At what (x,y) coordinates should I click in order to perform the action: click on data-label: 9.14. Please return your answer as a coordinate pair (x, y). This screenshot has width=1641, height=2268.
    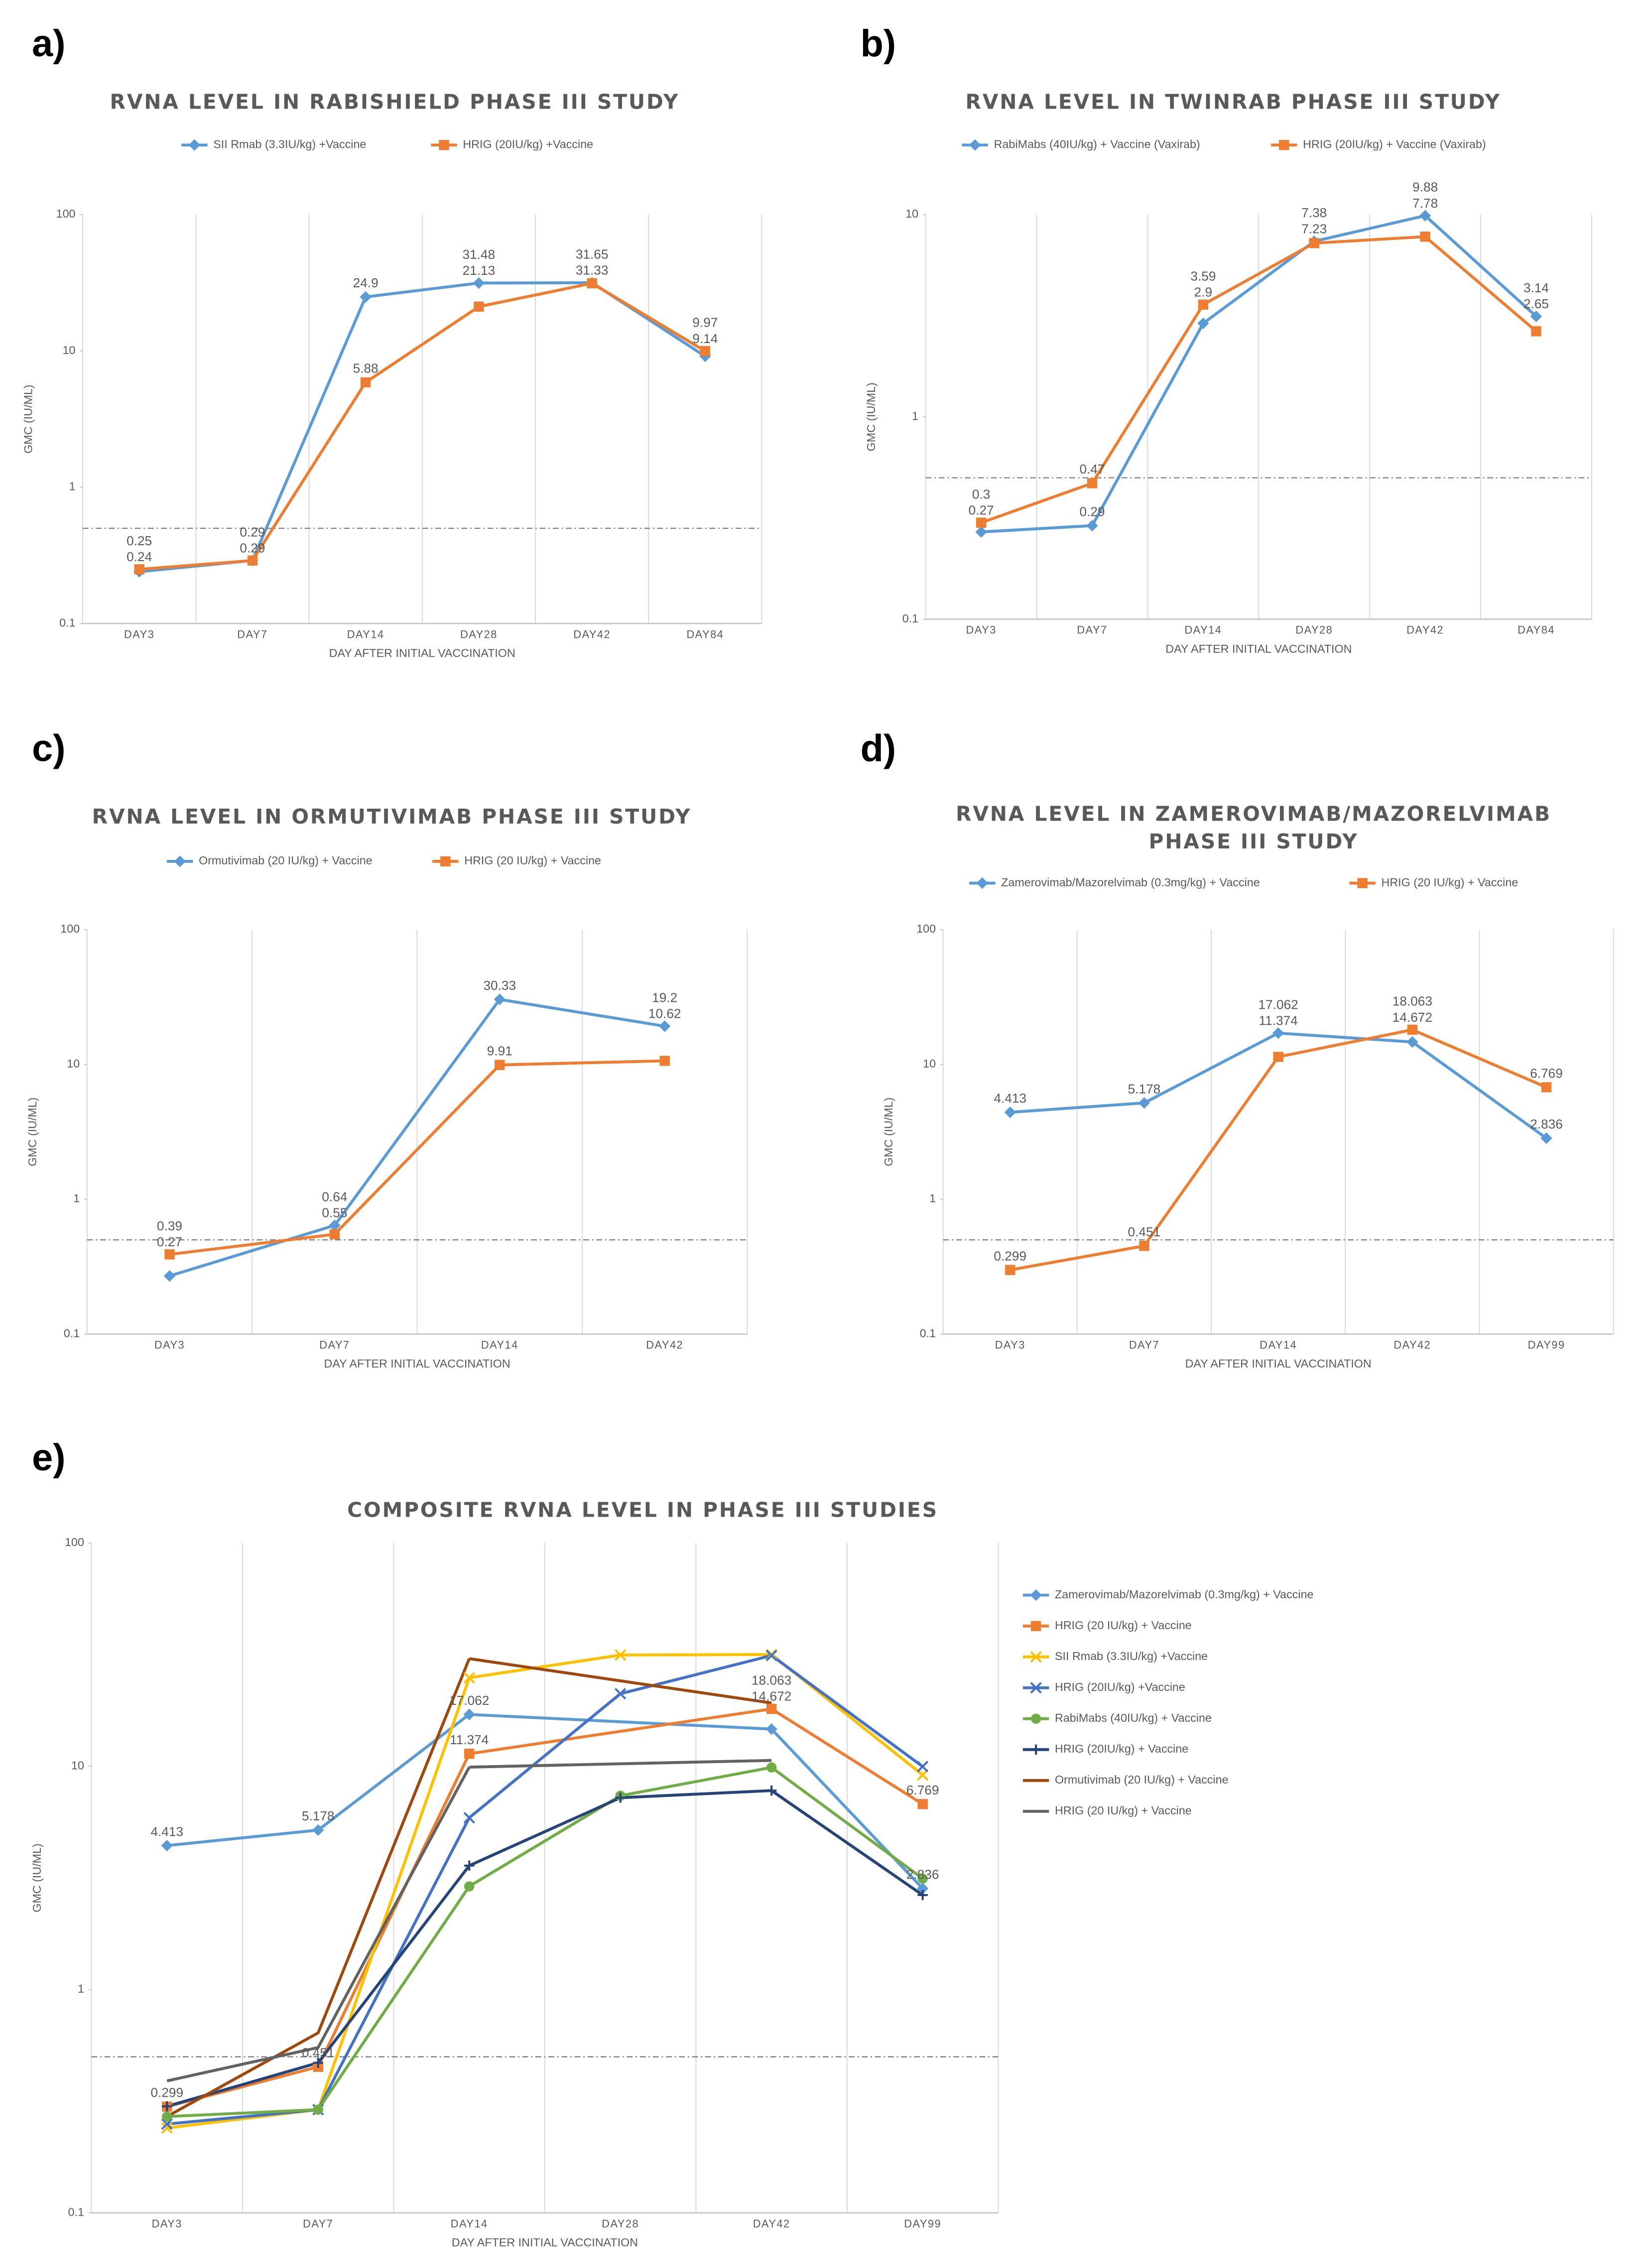
    Looking at the image, I should click on (705, 339).